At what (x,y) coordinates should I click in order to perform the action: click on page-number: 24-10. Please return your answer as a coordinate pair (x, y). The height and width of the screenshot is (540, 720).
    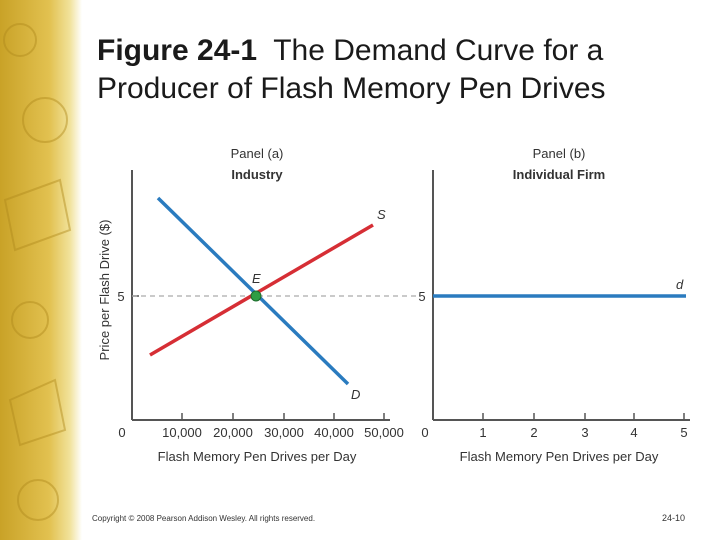
    Looking at the image, I should click on (674, 518).